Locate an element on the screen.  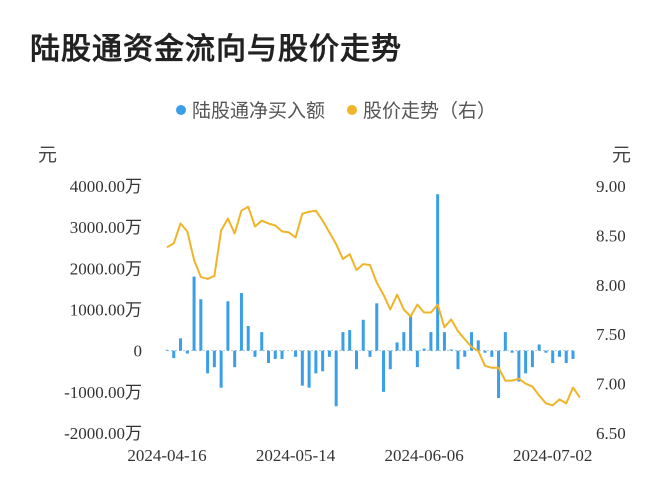
x-tick-label: 2024-05-14 is located at coordinates (296, 455).